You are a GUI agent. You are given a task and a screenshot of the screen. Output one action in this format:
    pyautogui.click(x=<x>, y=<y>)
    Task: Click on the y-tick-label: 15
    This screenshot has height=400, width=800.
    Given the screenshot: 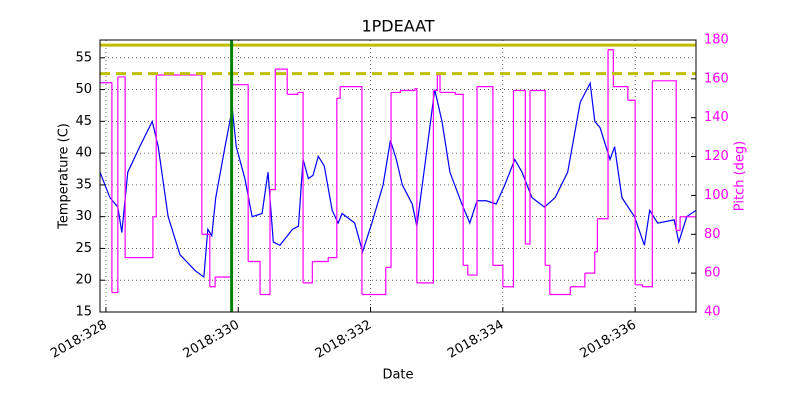 What is the action you would take?
    pyautogui.click(x=83, y=312)
    